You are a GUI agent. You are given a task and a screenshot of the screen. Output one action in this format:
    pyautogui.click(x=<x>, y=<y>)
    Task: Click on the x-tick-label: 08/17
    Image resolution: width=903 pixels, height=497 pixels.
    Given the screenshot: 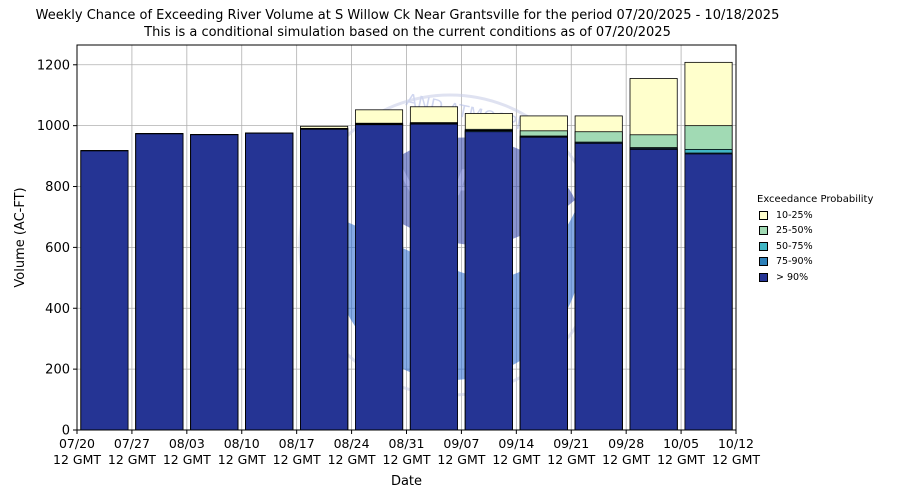 What is the action you would take?
    pyautogui.click(x=297, y=443)
    